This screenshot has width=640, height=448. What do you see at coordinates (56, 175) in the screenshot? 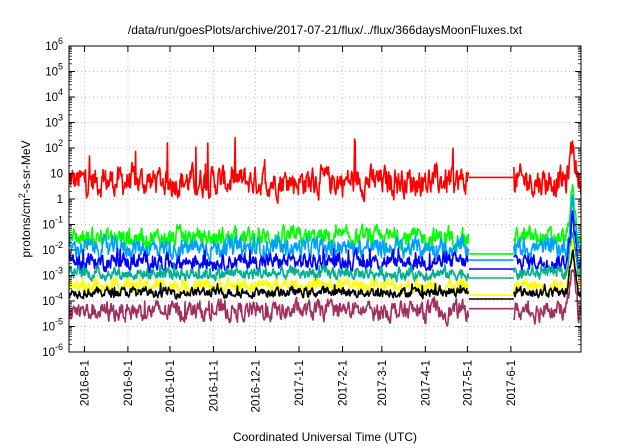
I see `y-tick-label: 10` at bounding box center [56, 175].